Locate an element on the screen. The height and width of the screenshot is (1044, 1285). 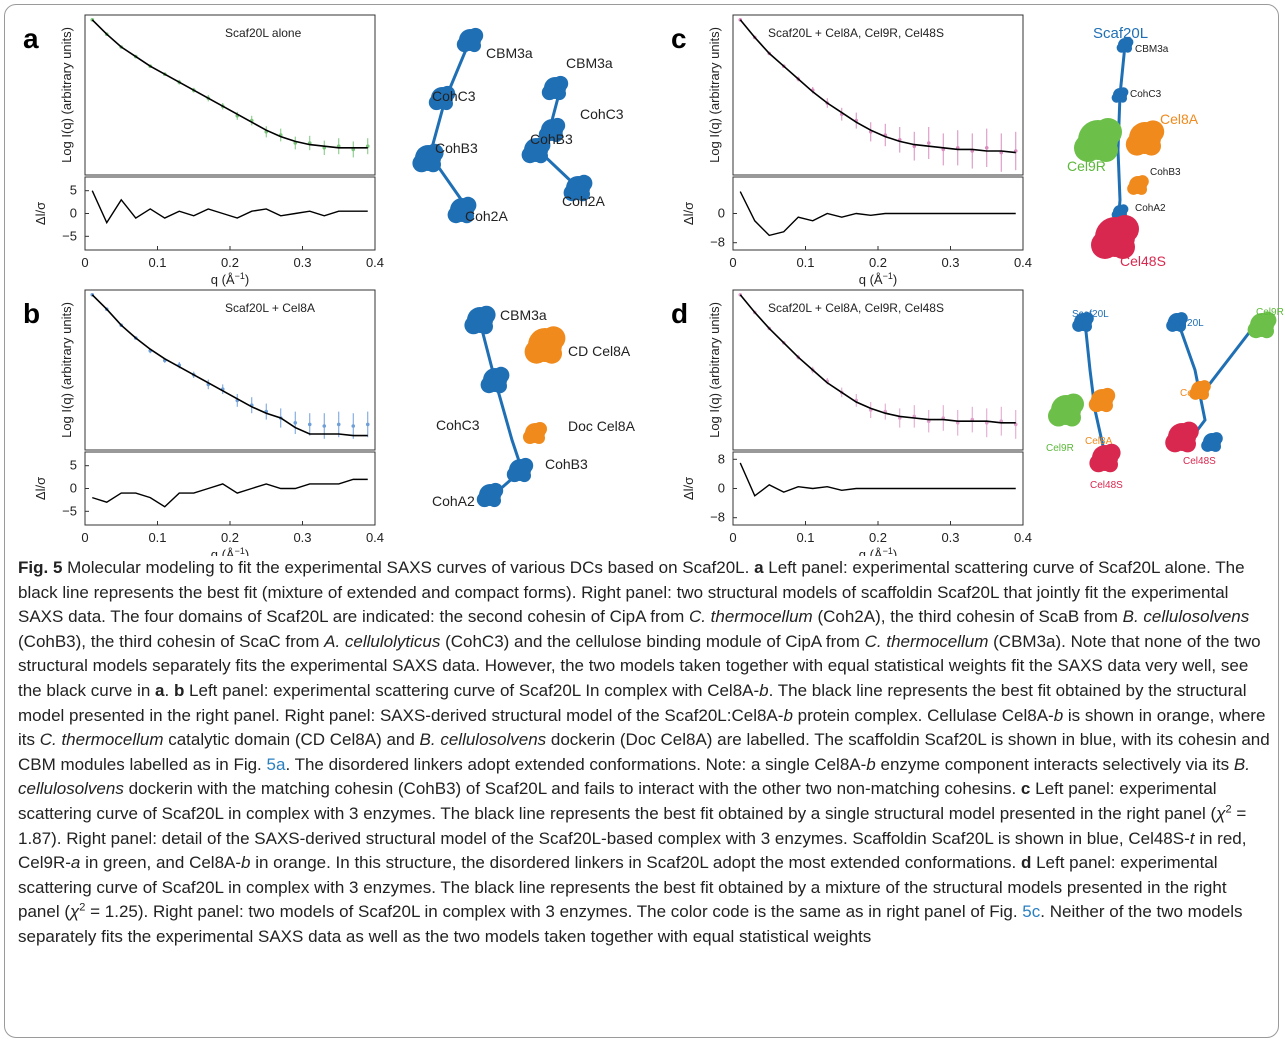
caption-text: t is located at coordinates (1192, 838).